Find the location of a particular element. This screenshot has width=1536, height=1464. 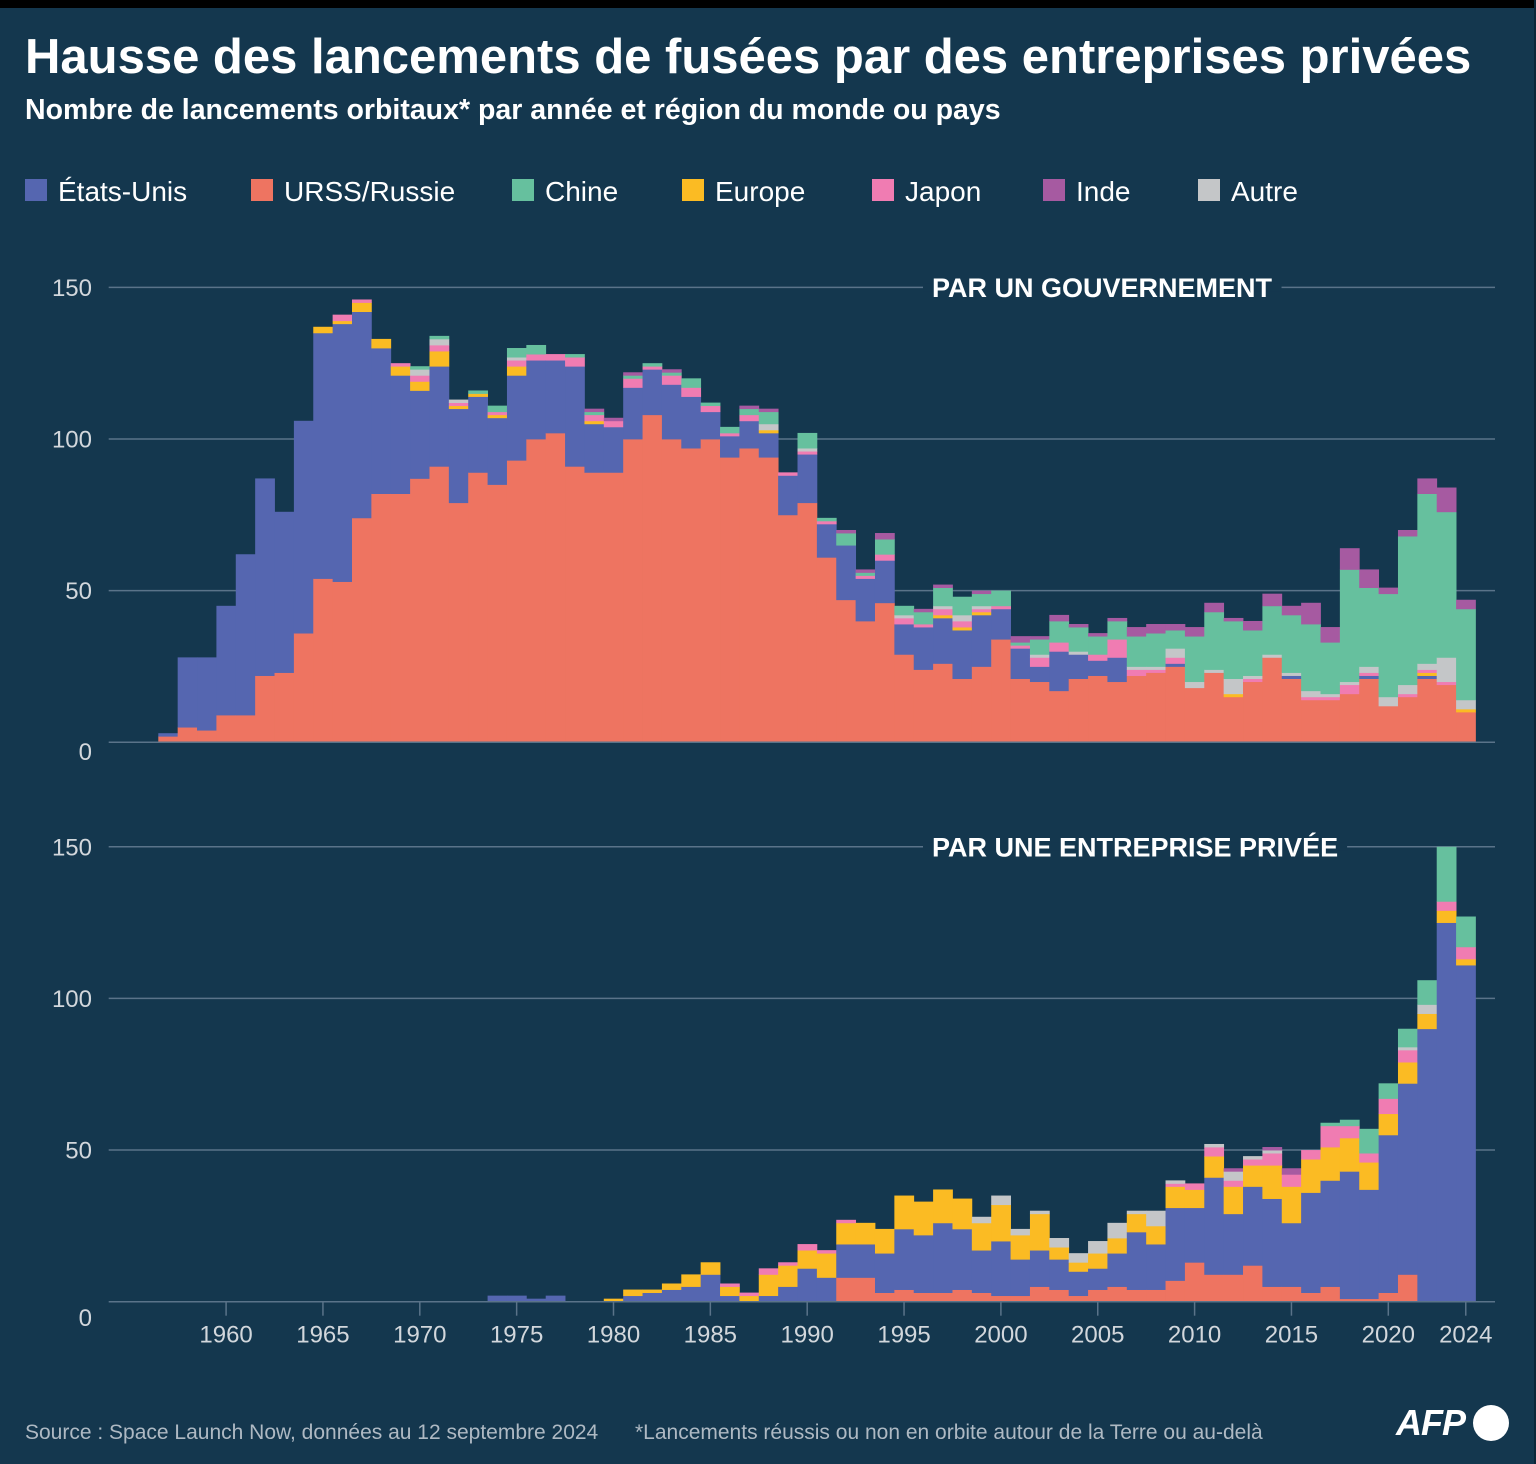

bar-japan-1993 is located at coordinates (865, 577).